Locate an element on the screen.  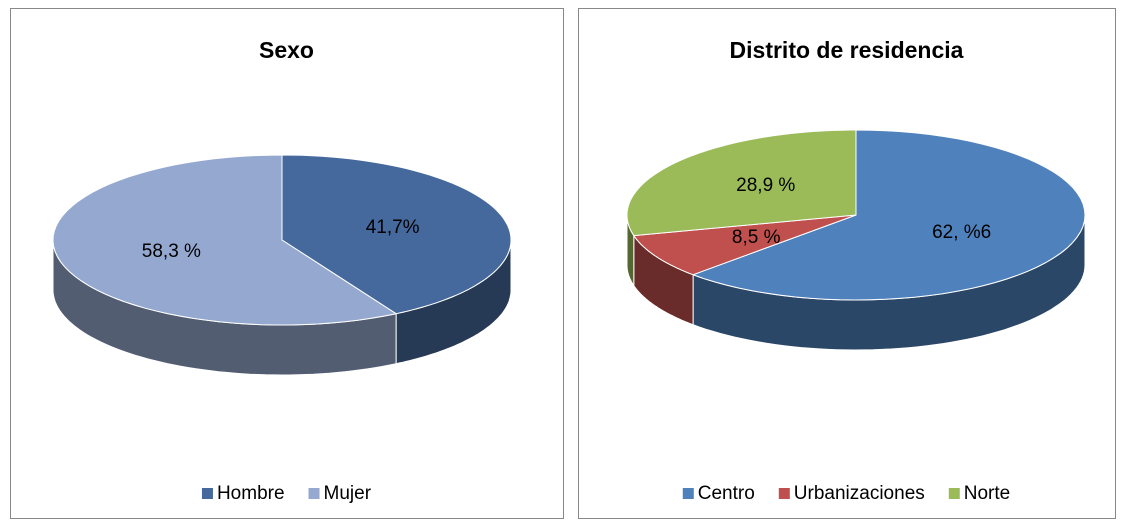
data-label: 8,5 % is located at coordinates (756, 237).